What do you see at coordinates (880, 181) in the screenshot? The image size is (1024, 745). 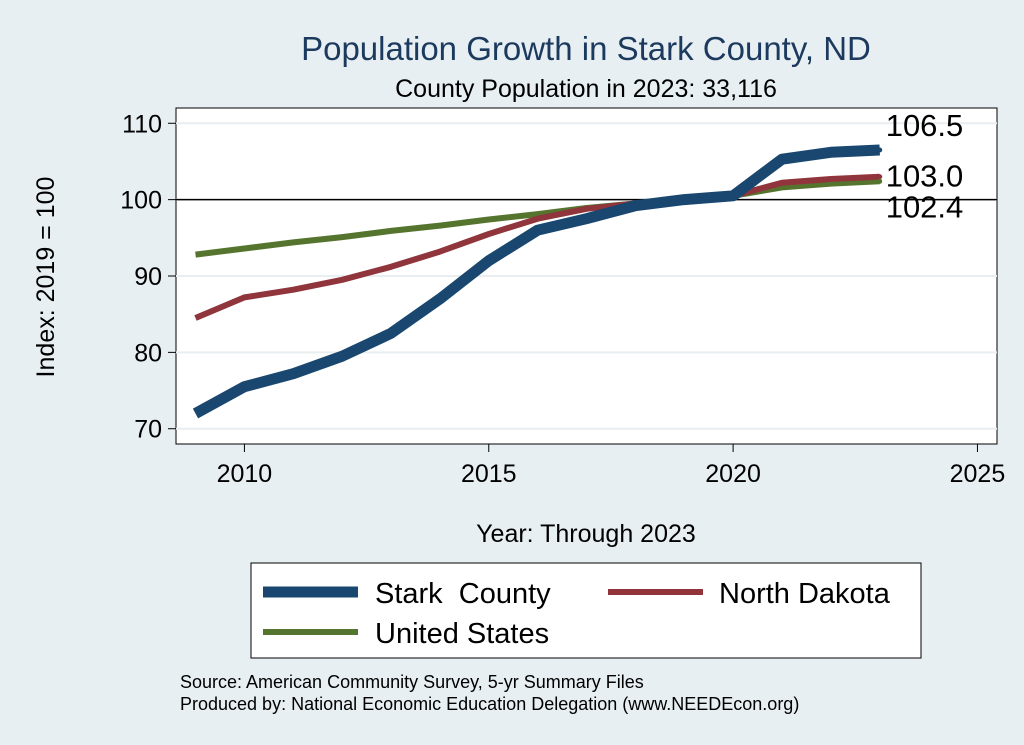 I see `end-marker-united-states` at bounding box center [880, 181].